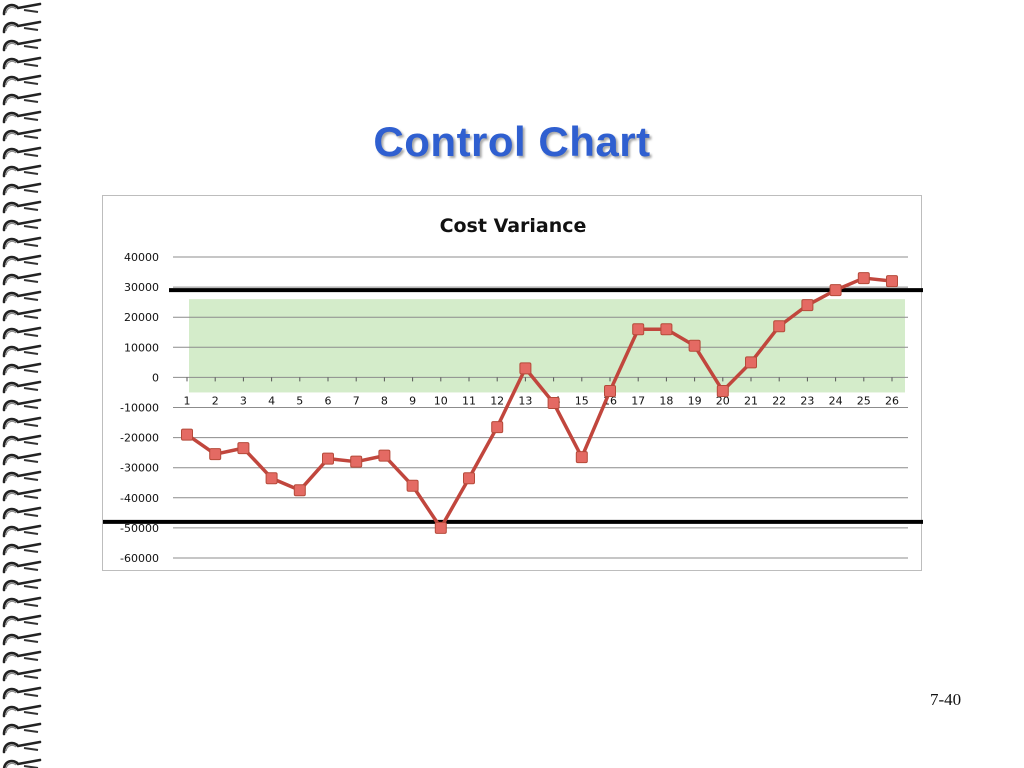  Describe the element at coordinates (525, 400) in the screenshot. I see `x-tick-label: 13` at that location.